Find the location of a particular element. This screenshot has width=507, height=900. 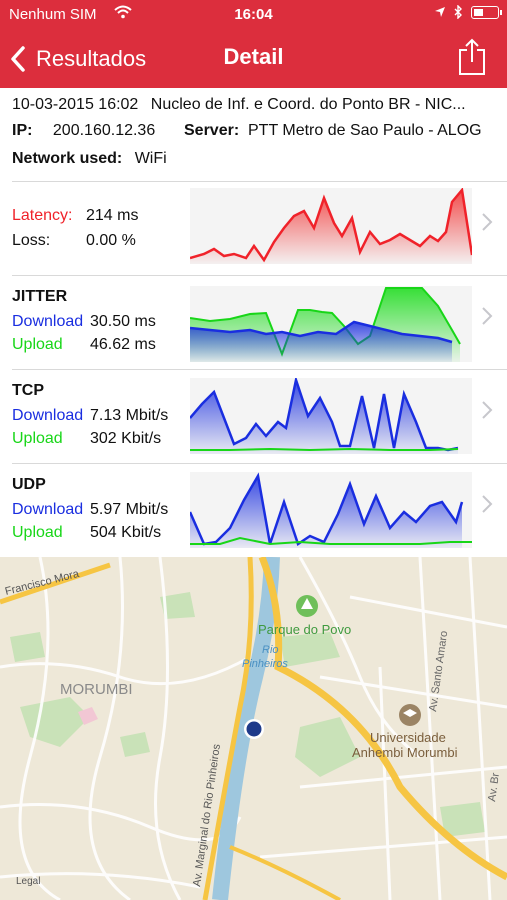

latency-label: Latency: is located at coordinates (42, 215).